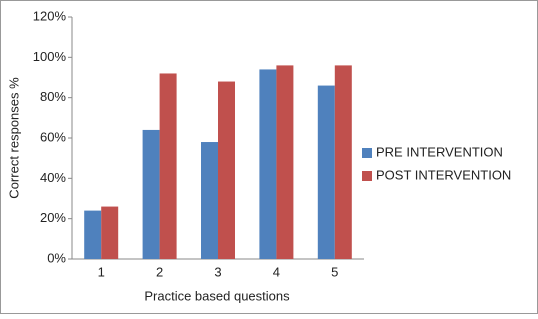  What do you see at coordinates (53, 217) in the screenshot?
I see `y-tick-label: 20%` at bounding box center [53, 217].